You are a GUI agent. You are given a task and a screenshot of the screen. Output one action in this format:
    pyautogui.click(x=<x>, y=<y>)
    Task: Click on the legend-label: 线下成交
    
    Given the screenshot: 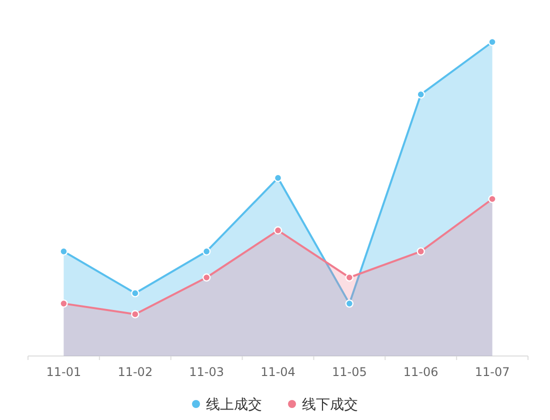 What is the action you would take?
    pyautogui.click(x=330, y=405)
    